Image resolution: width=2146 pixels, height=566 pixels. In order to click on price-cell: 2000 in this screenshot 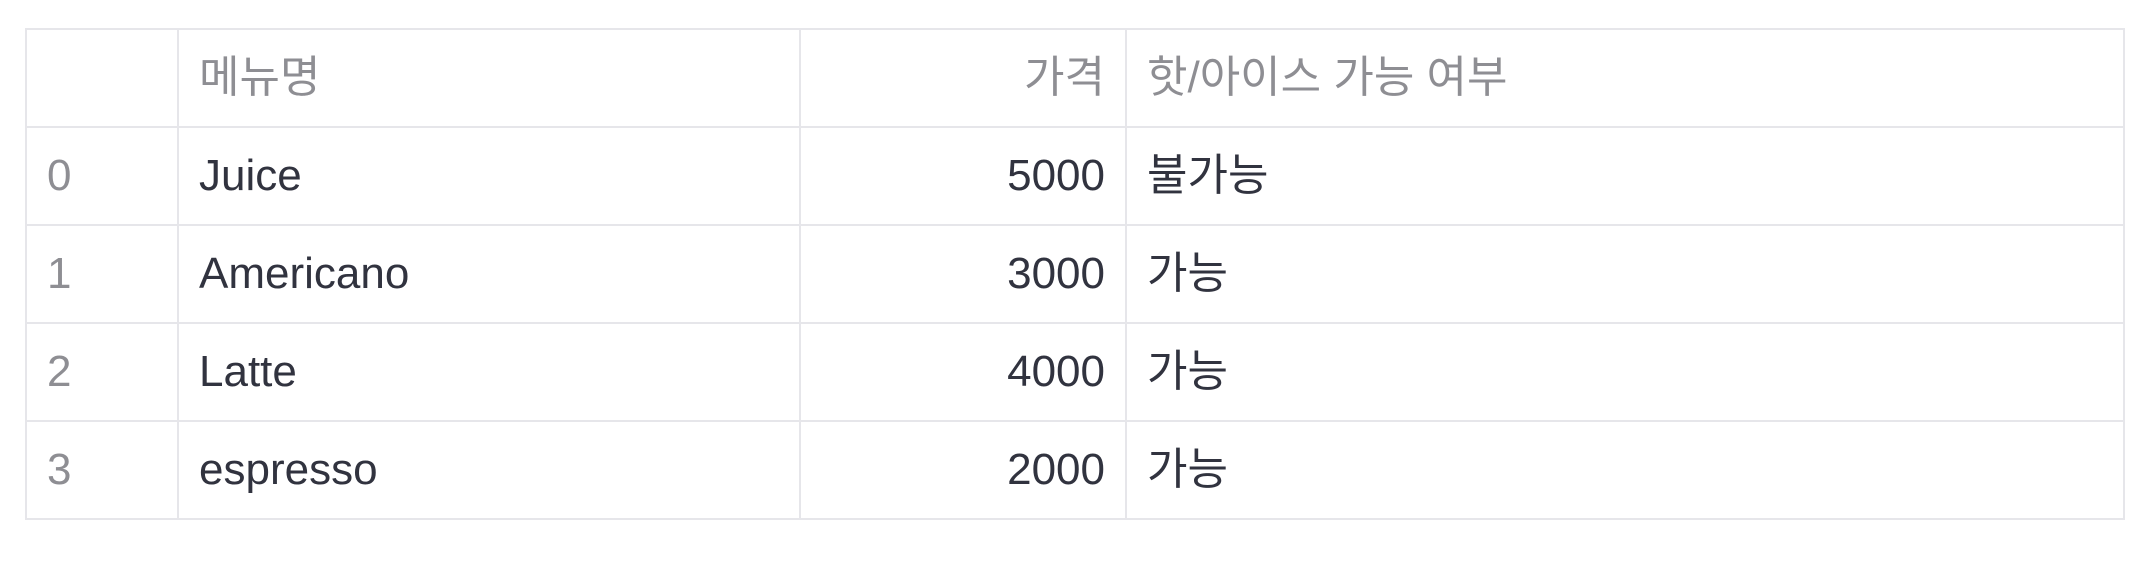, I will do `click(963, 470)`.